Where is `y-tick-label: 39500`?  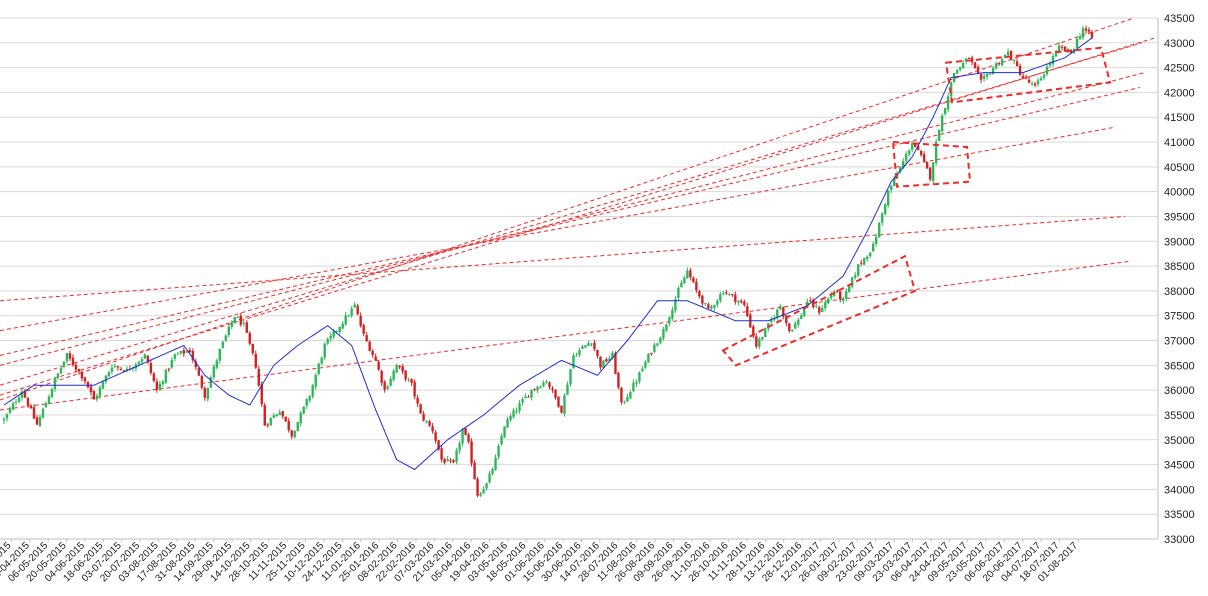
y-tick-label: 39500 is located at coordinates (1179, 217).